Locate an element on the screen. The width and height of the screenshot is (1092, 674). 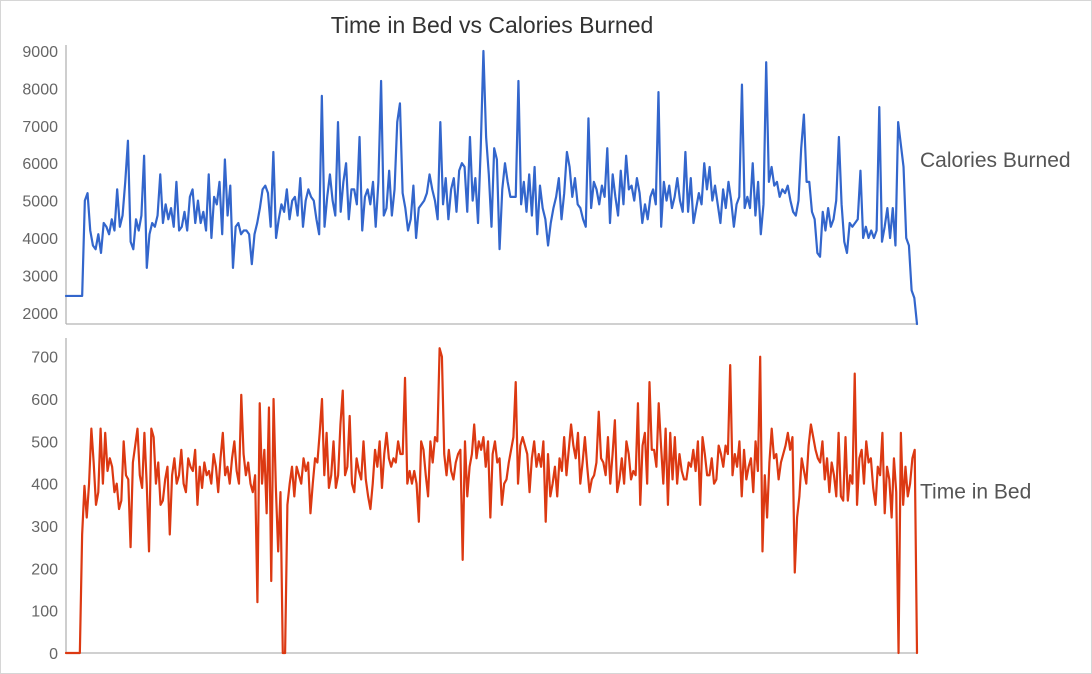
chart-title: Time in Bed vs Calories Burned is located at coordinates (492, 25).